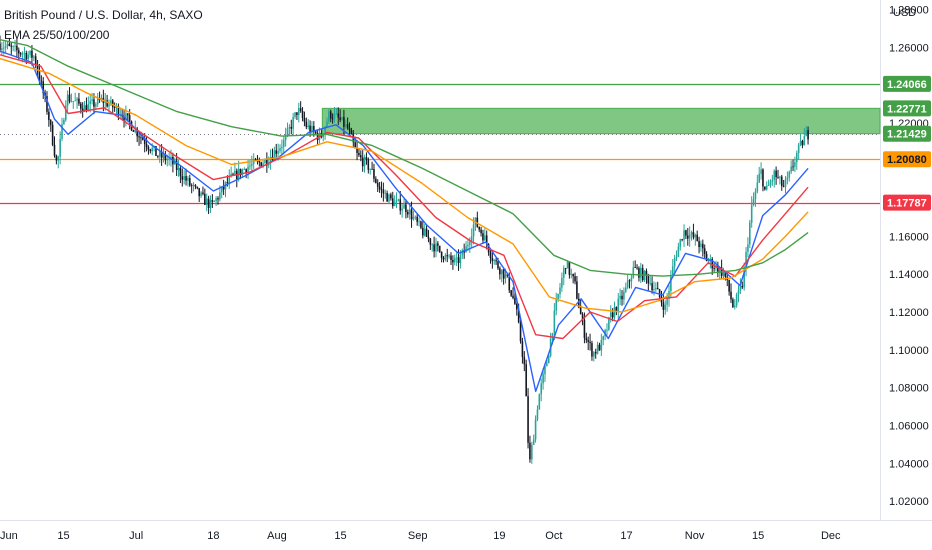 The width and height of the screenshot is (932, 550). I want to click on supply-demand-zone, so click(601, 121).